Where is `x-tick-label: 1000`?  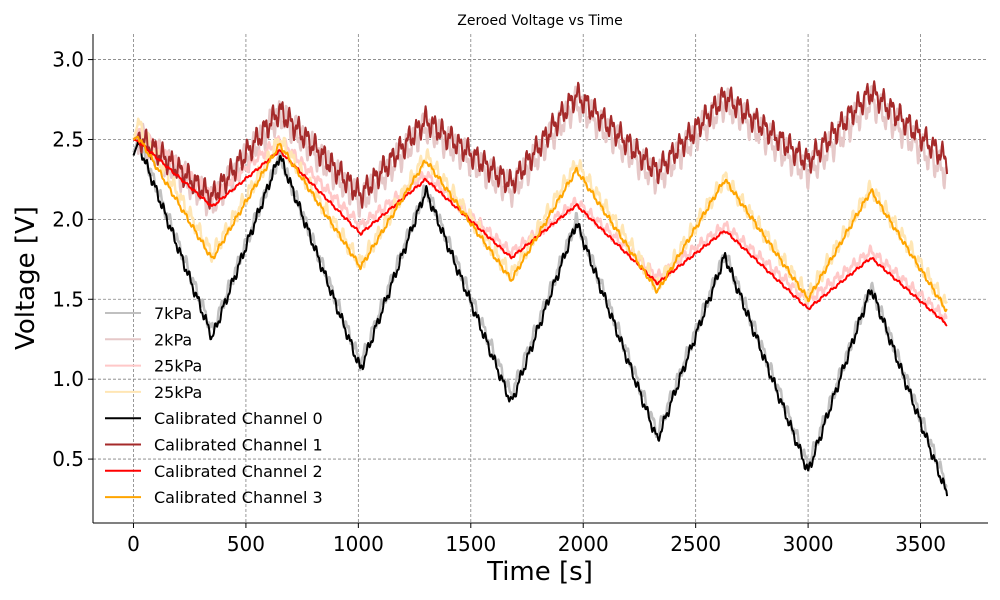 x-tick-label: 1000 is located at coordinates (358, 544).